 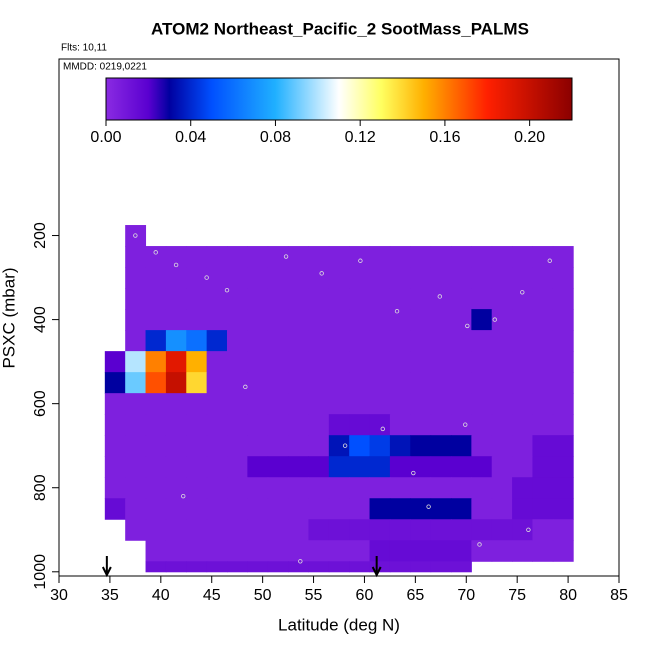 What do you see at coordinates (568, 595) in the screenshot?
I see `x-tick-label: 80` at bounding box center [568, 595].